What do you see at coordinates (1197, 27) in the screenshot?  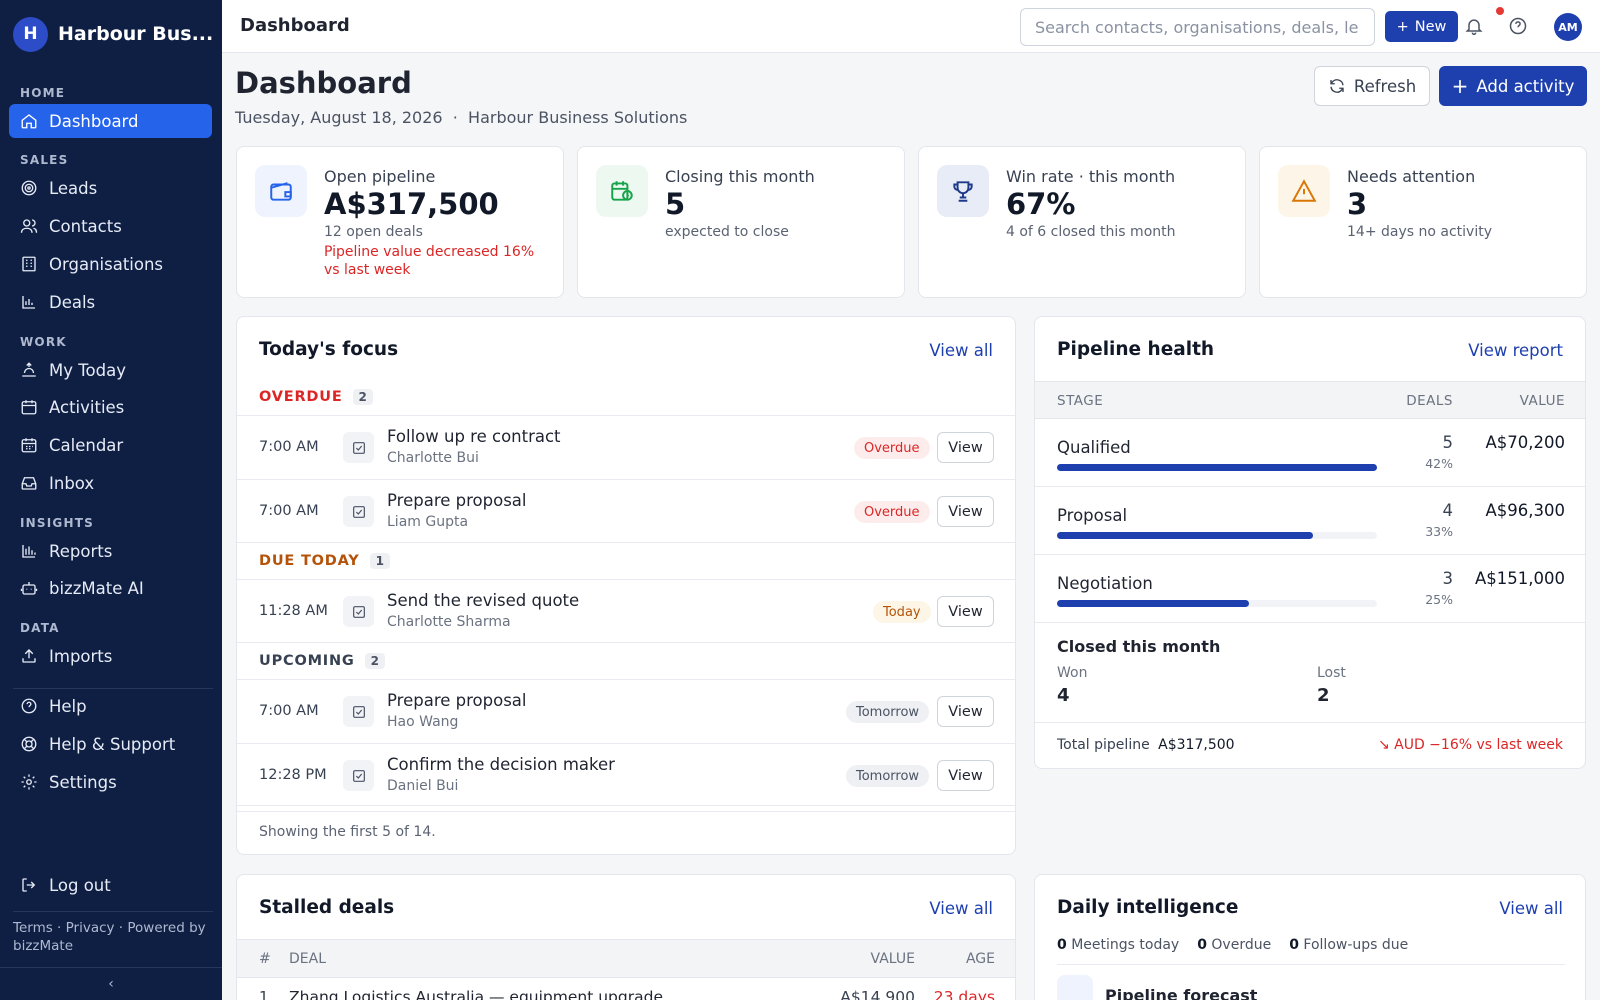 I see `search-input` at bounding box center [1197, 27].